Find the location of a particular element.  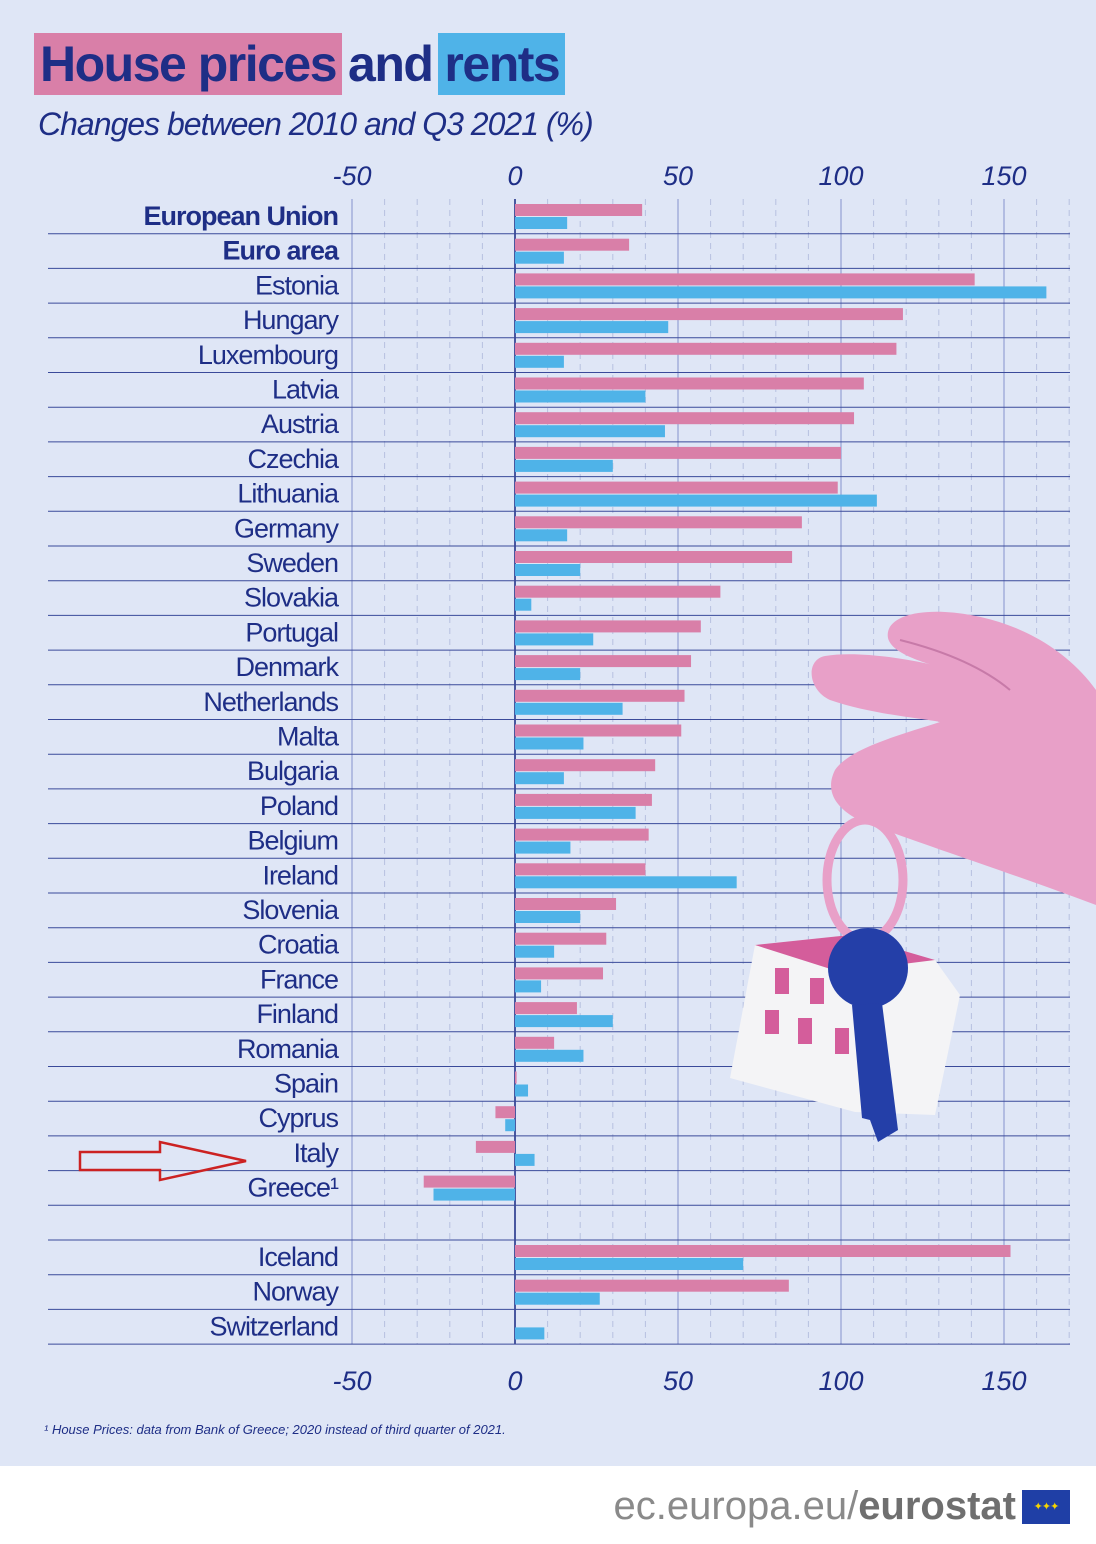

category-label: Sweden is located at coordinates (292, 563).